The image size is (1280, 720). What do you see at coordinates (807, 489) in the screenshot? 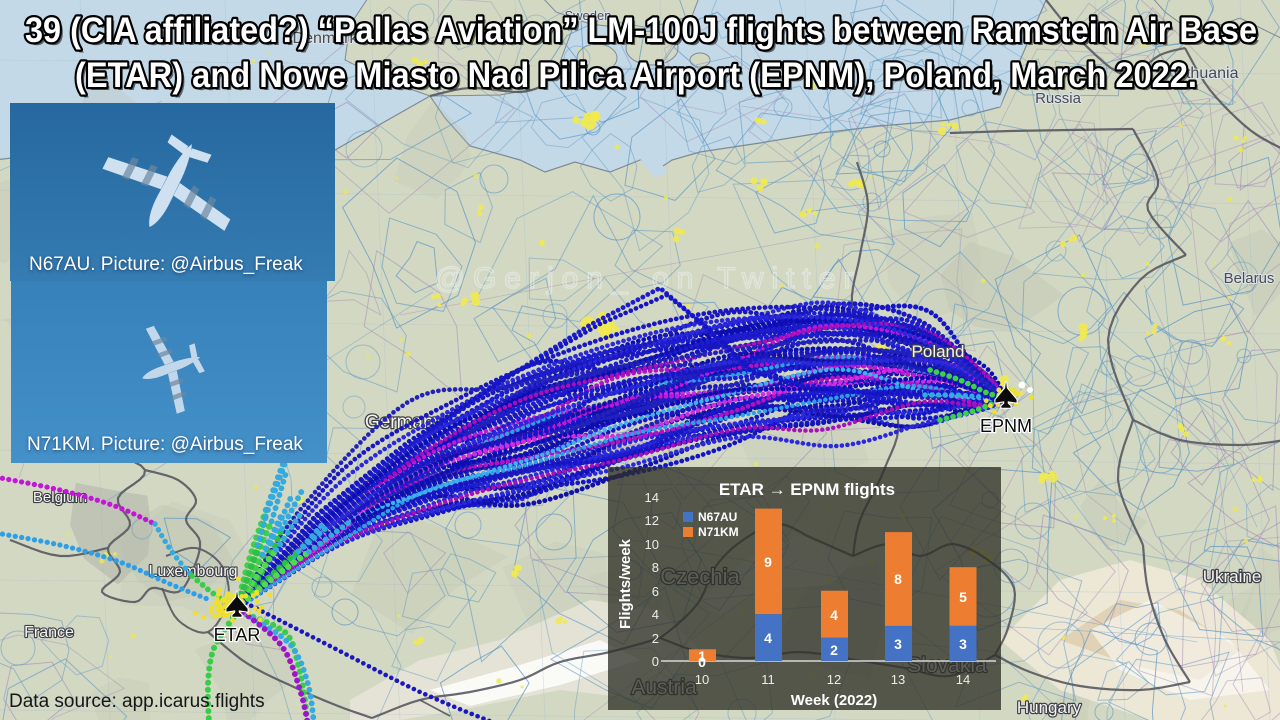
I see `svg-text: ETAR → EPNM flights` at bounding box center [807, 489].